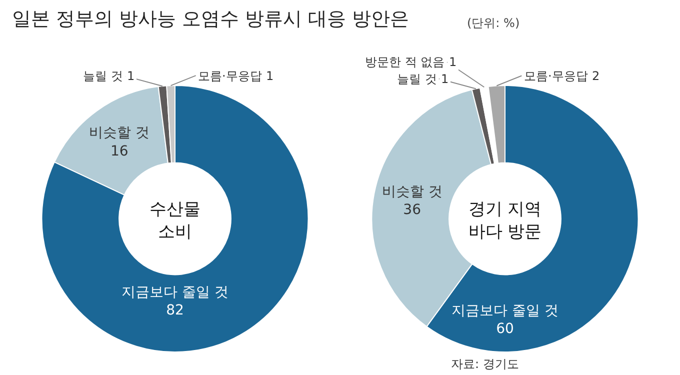  What do you see at coordinates (493, 23) in the screenshot?
I see `text: (단위: %)` at bounding box center [493, 23].